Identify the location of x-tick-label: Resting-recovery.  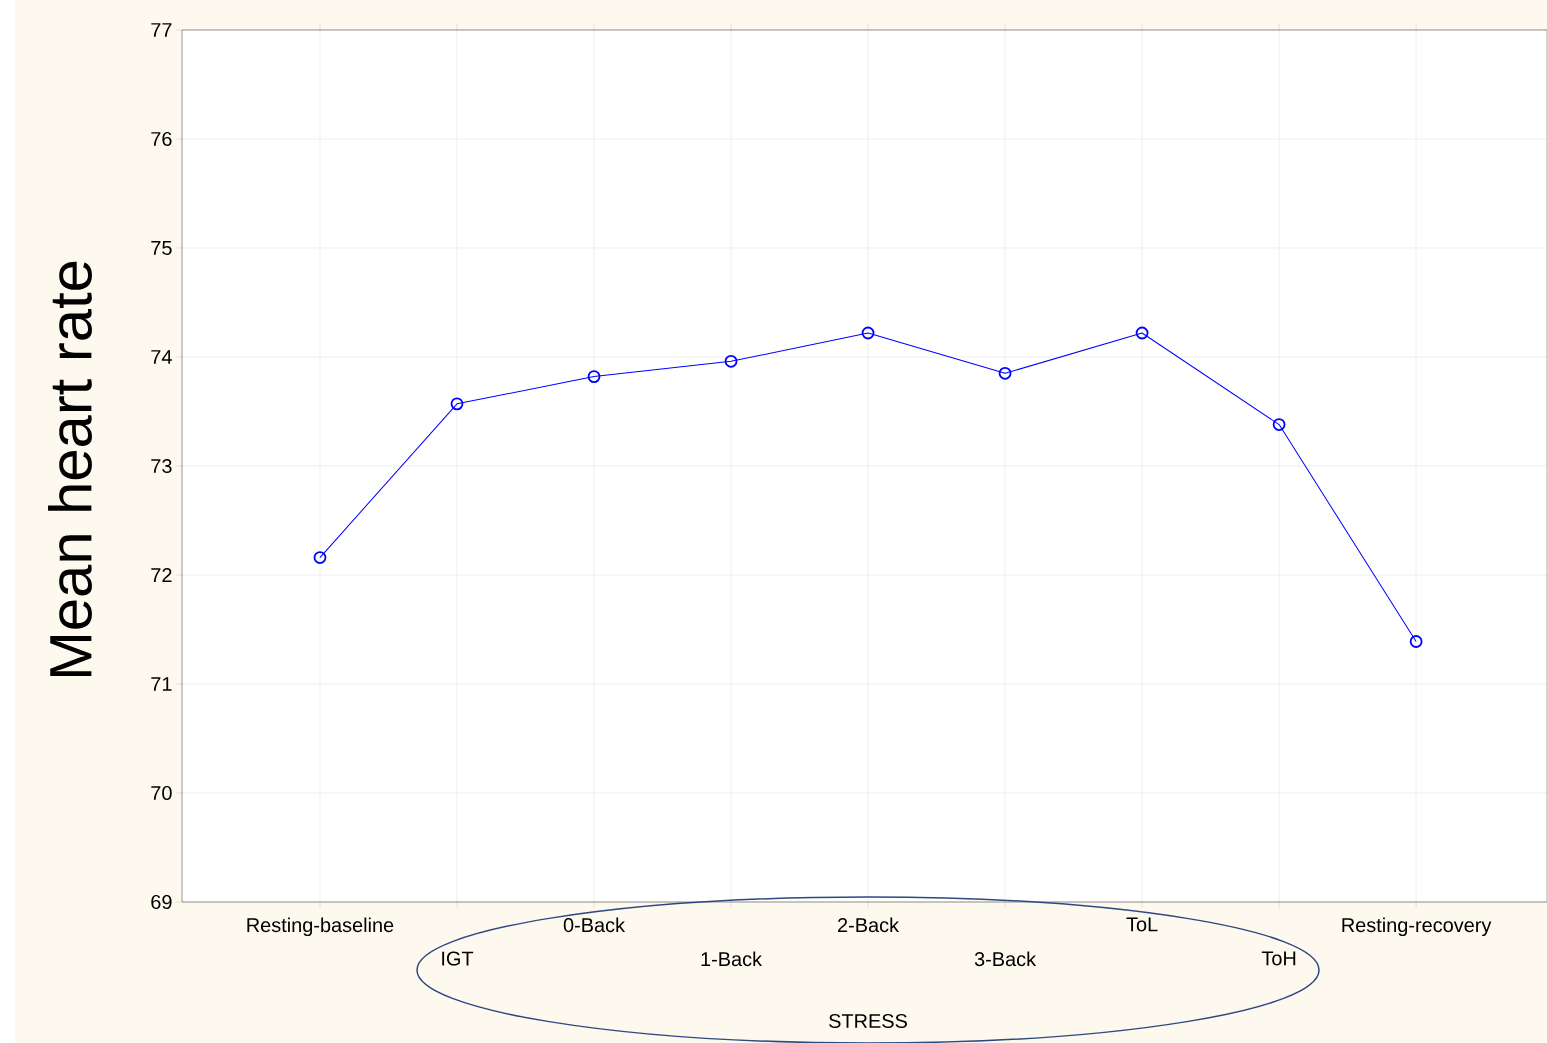
(1417, 927).